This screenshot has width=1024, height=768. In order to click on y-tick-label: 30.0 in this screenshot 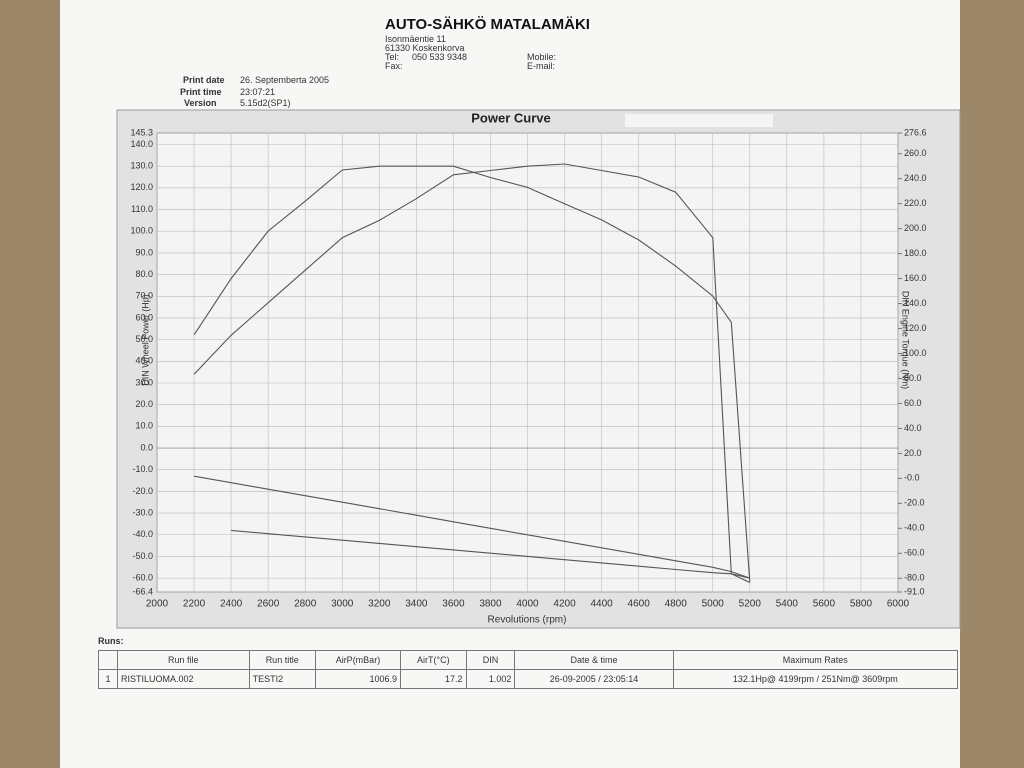, I will do `click(144, 382)`.